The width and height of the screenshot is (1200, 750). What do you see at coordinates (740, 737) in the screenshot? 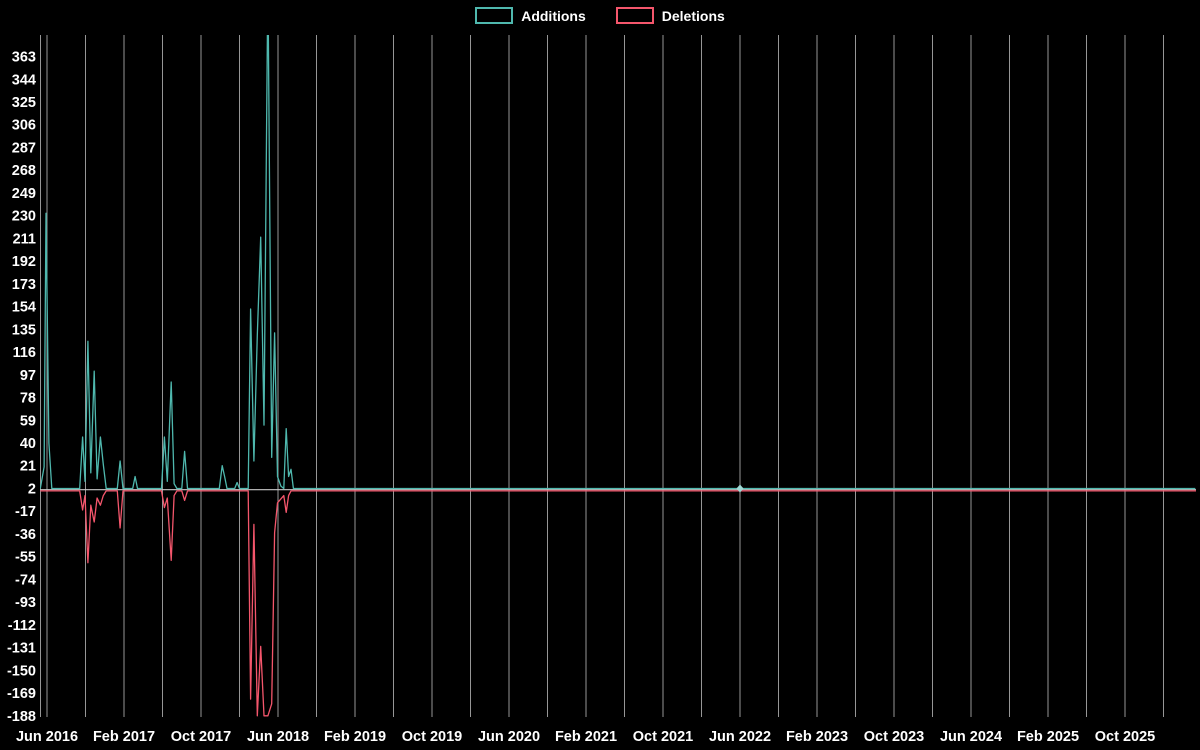
I see `svg-text: Jun 2022` at bounding box center [740, 737].